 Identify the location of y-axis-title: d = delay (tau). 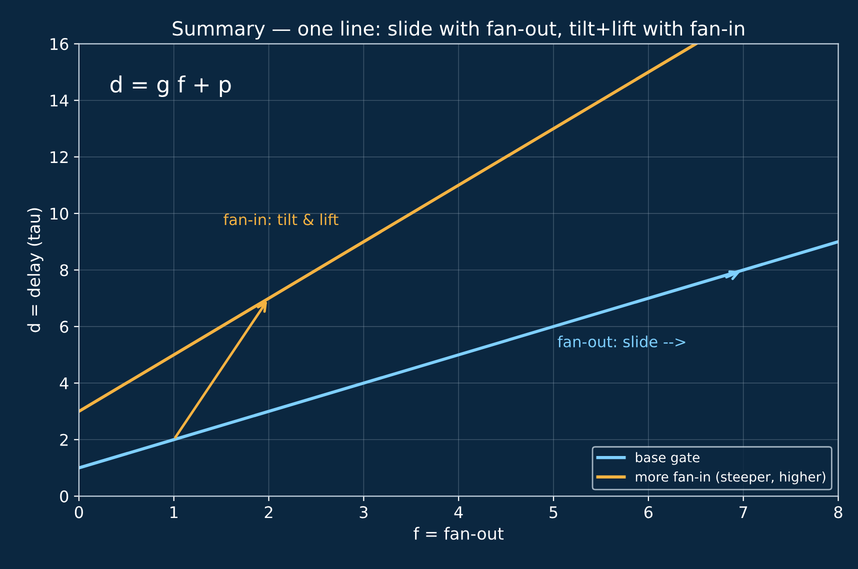
(35, 270).